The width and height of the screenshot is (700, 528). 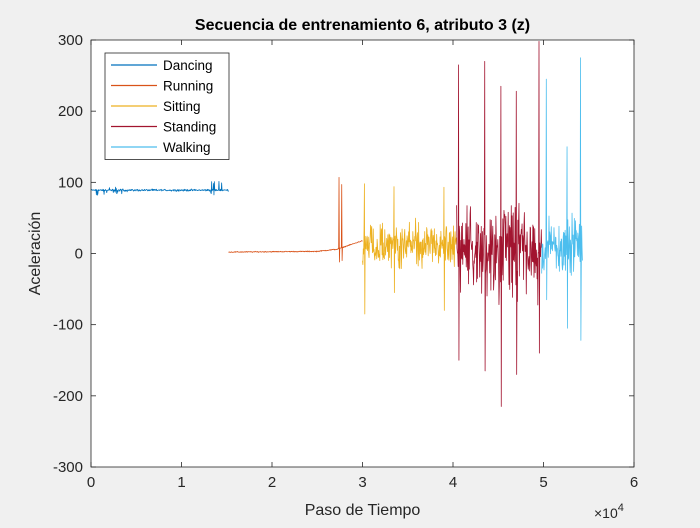 What do you see at coordinates (161, 147) in the screenshot?
I see `legend-item-walking: Walking` at bounding box center [161, 147].